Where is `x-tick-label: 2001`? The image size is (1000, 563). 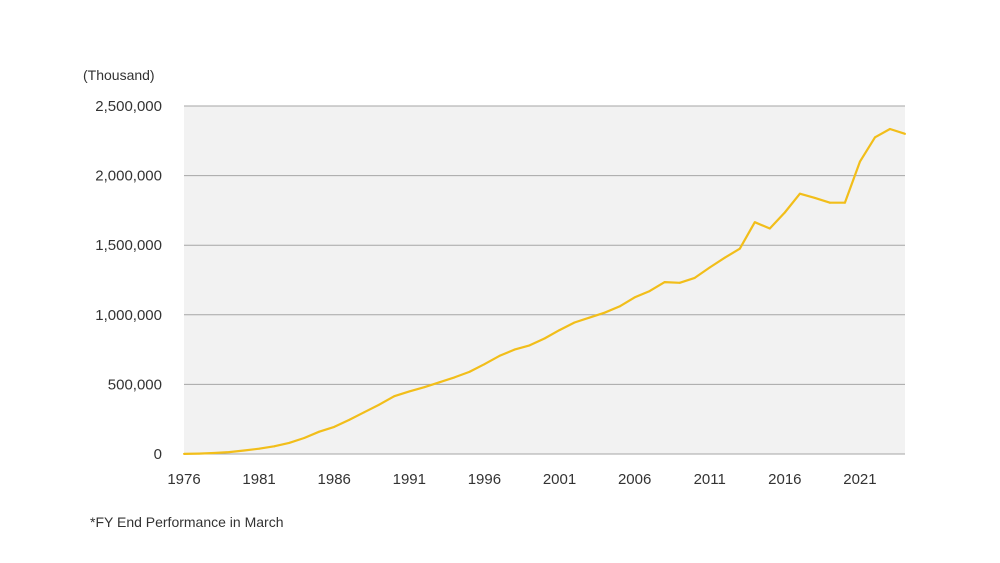 x-tick-label: 2001 is located at coordinates (559, 479).